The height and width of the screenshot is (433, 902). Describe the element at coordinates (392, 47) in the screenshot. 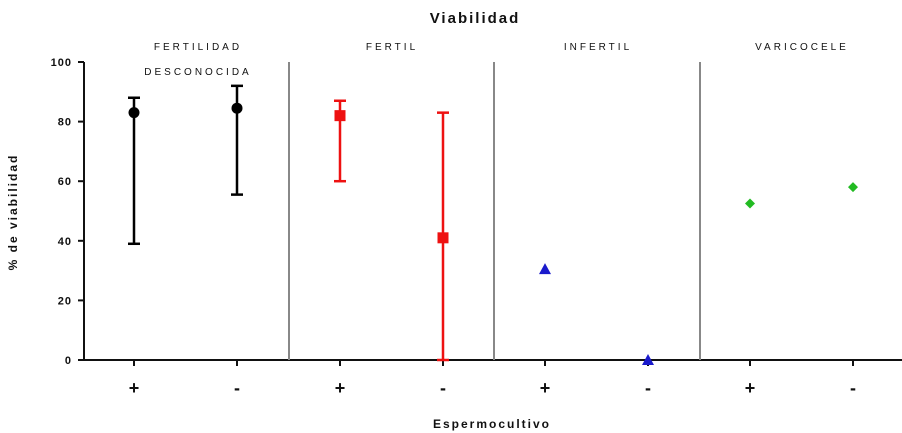

I see `group-label: FERTIL` at that location.